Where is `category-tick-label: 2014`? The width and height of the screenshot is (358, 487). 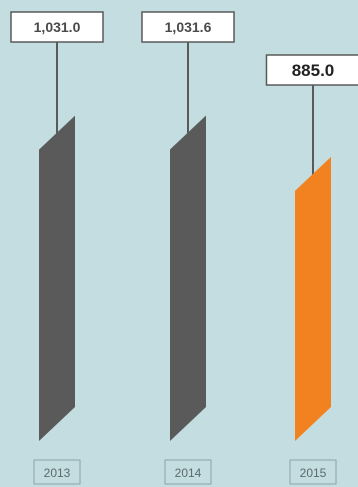
category-tick-label: 2014 is located at coordinates (188, 473).